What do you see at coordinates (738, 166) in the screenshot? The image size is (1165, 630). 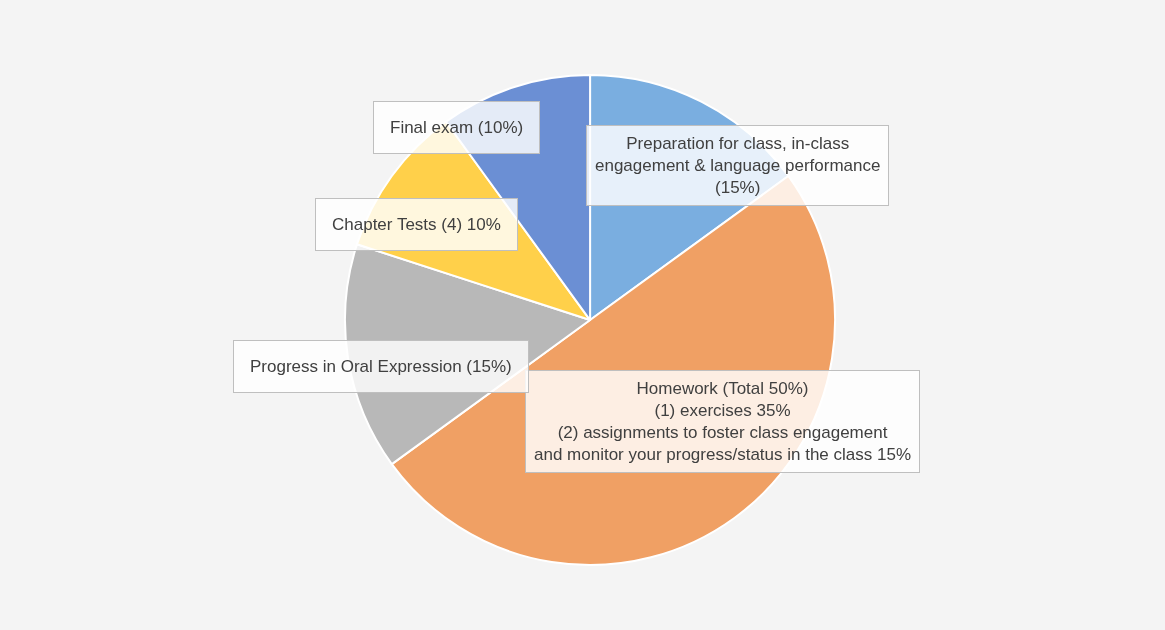 I see `slice-label: Preparation for class, in-class engagement & language performance (15%)` at bounding box center [738, 166].